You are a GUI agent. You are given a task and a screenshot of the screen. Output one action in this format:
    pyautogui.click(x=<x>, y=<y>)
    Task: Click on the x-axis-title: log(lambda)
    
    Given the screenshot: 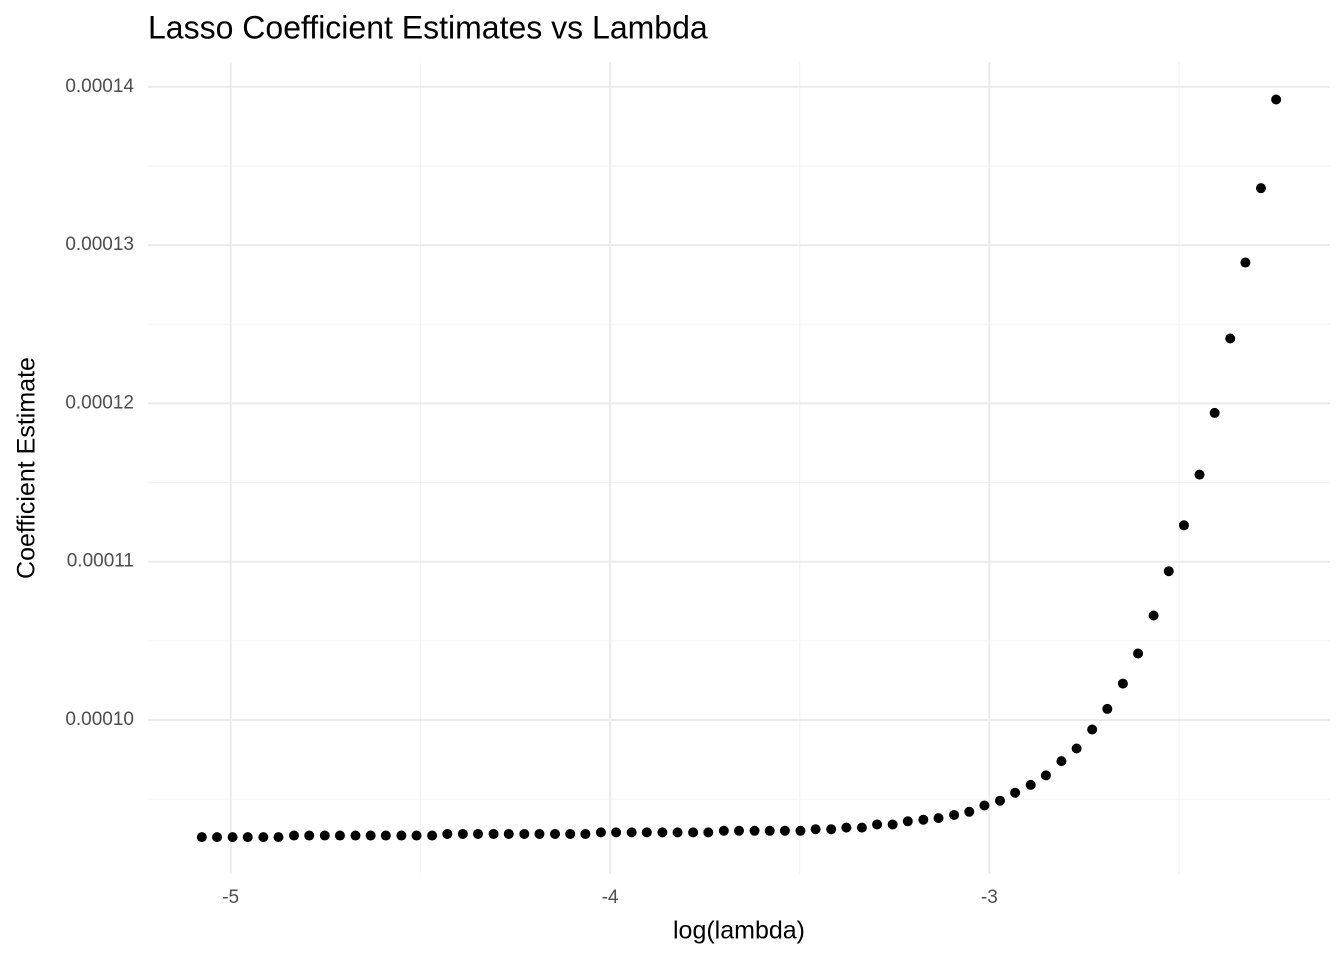 What is the action you would take?
    pyautogui.click(x=739, y=931)
    